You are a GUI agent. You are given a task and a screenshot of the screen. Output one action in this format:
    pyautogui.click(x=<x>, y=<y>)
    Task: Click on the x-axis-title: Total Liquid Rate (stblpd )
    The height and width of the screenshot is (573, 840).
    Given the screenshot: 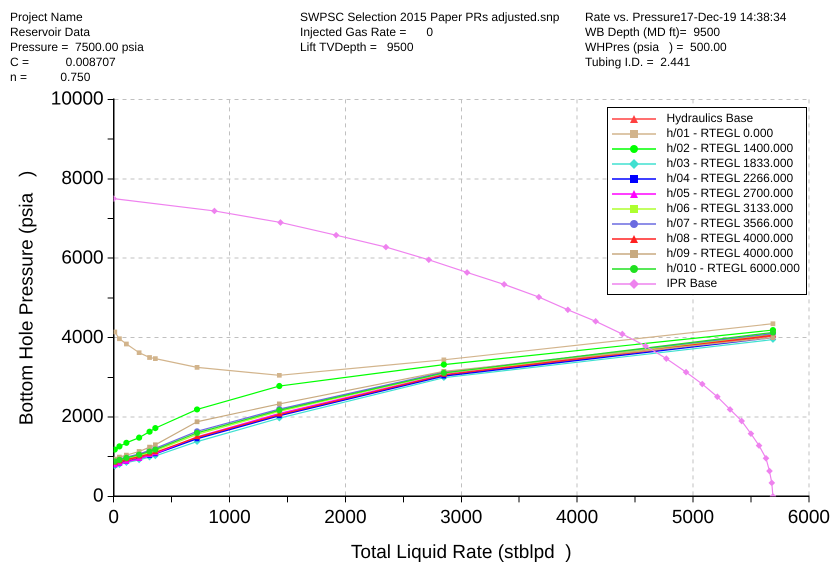 What is the action you would take?
    pyautogui.click(x=461, y=552)
    